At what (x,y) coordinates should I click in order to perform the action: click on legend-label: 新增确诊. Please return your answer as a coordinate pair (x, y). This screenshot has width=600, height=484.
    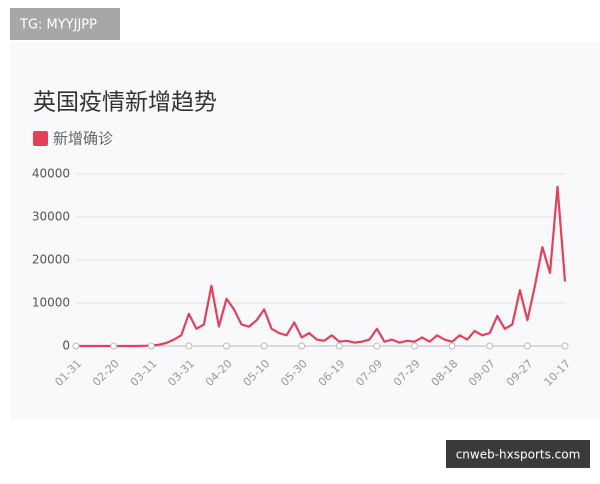
    Looking at the image, I should click on (83, 139).